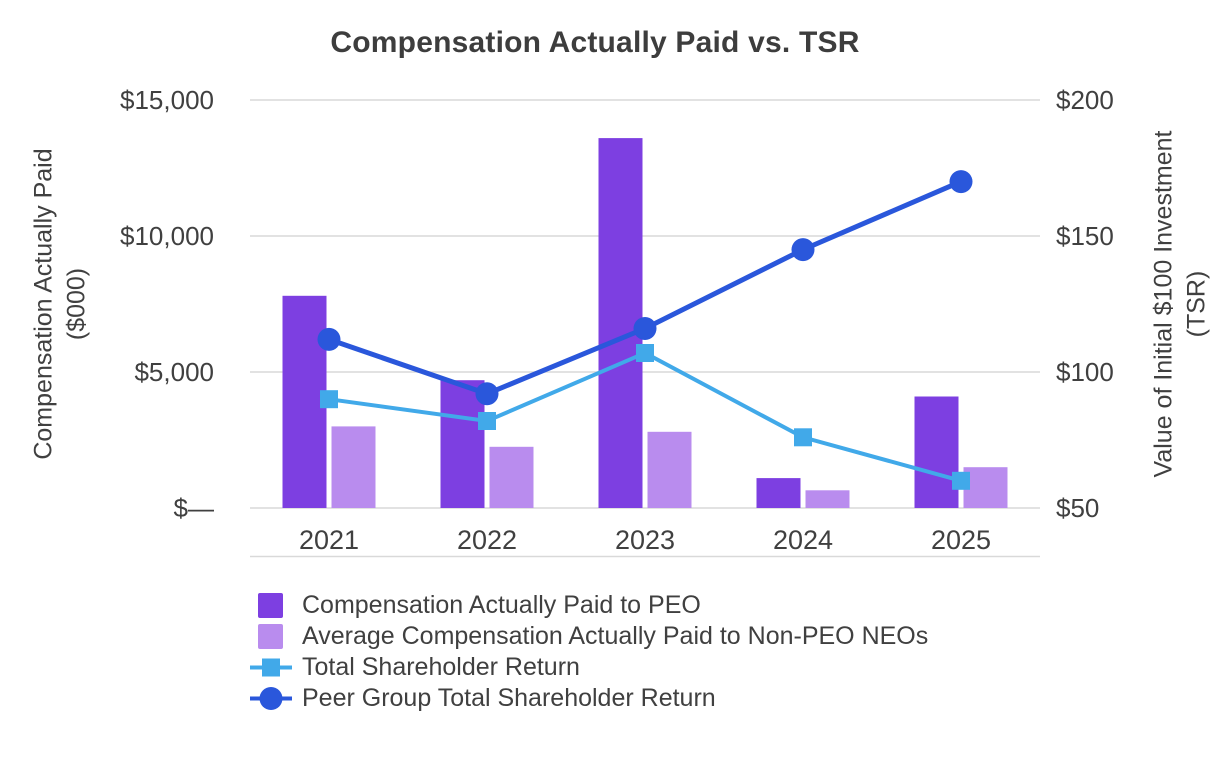 The width and height of the screenshot is (1226, 760). I want to click on peer-tsr-line-swatch-icon, so click(271, 698).